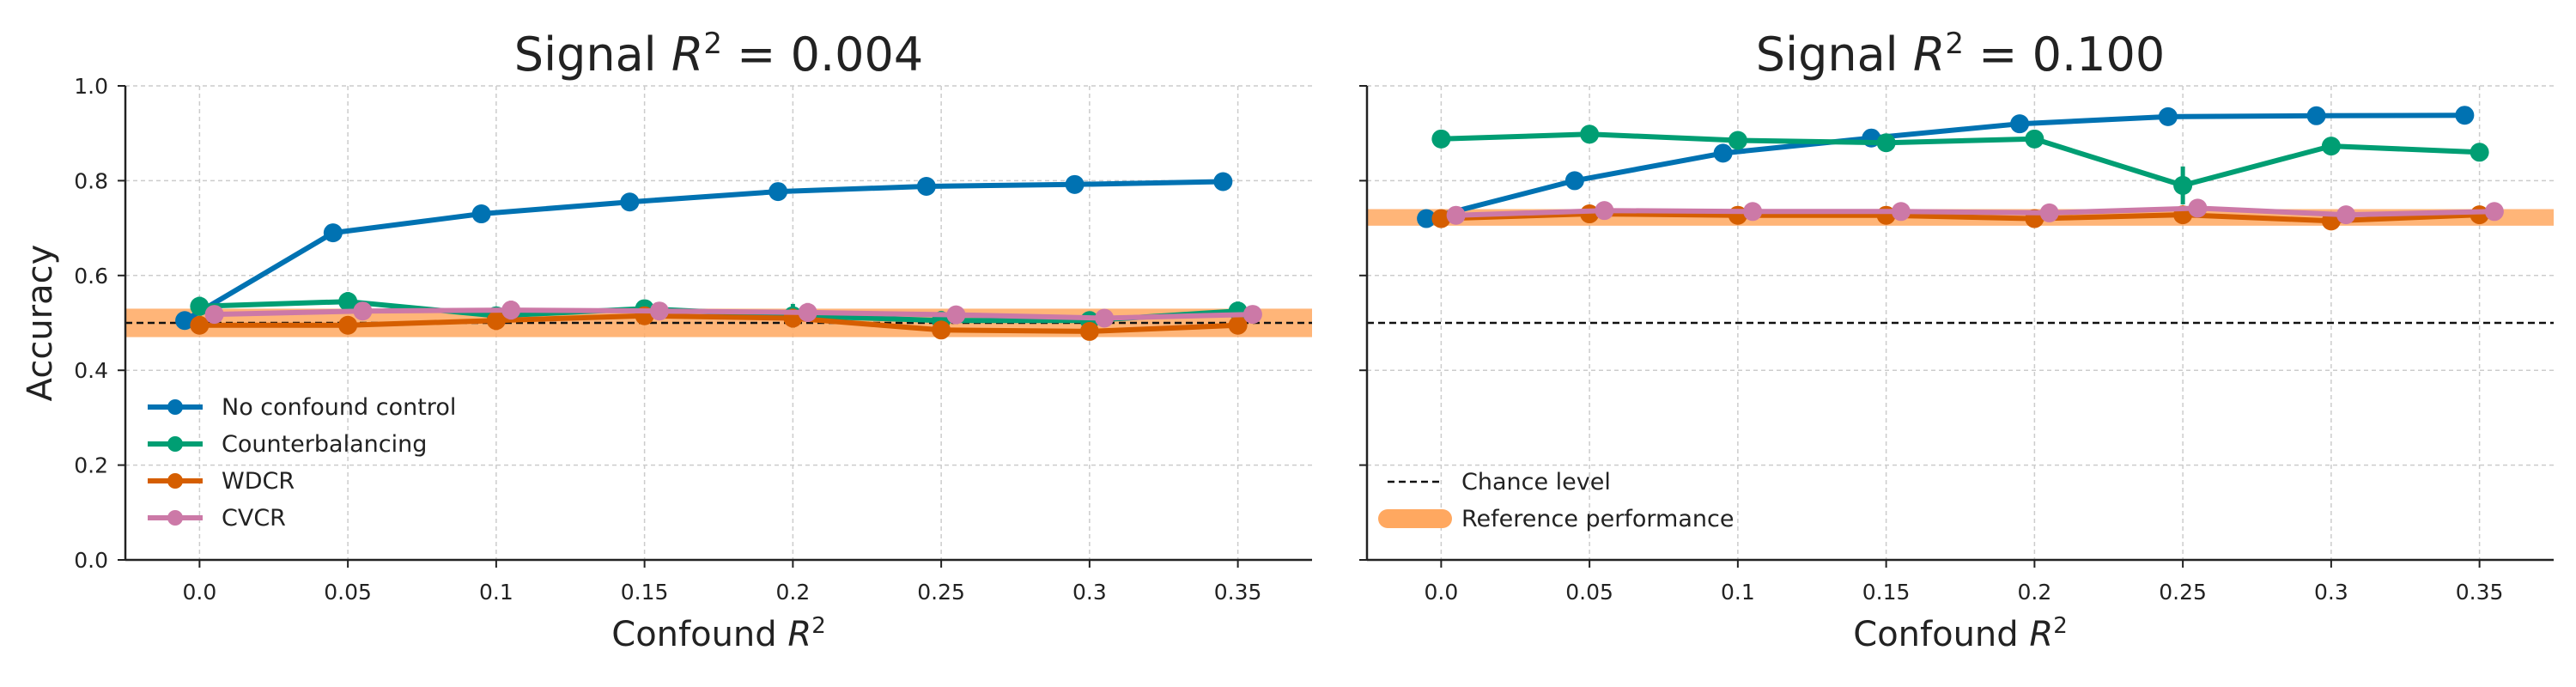 This screenshot has height=687, width=2576. Describe the element at coordinates (718, 633) in the screenshot. I see `x-axis-label: Confound R2` at that location.